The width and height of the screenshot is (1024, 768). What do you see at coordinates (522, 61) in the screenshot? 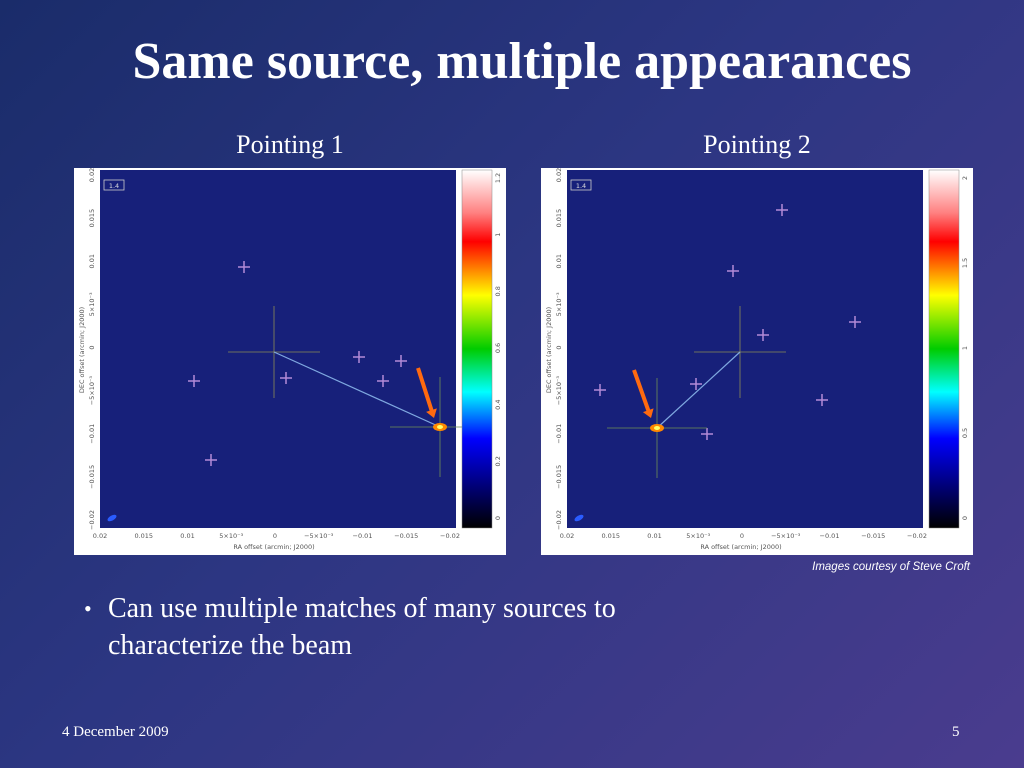
I see `slide-title: Same source, multiple appearances` at bounding box center [522, 61].